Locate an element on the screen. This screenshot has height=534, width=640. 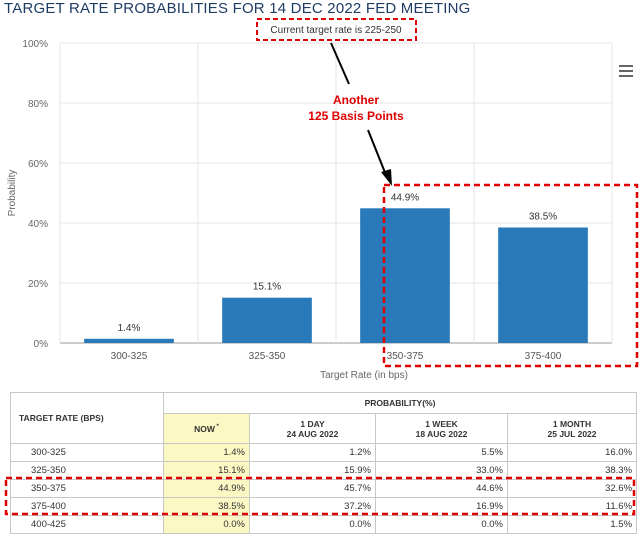
column-header: 1 WEEK 18 AUG 2022 is located at coordinates (441, 428).